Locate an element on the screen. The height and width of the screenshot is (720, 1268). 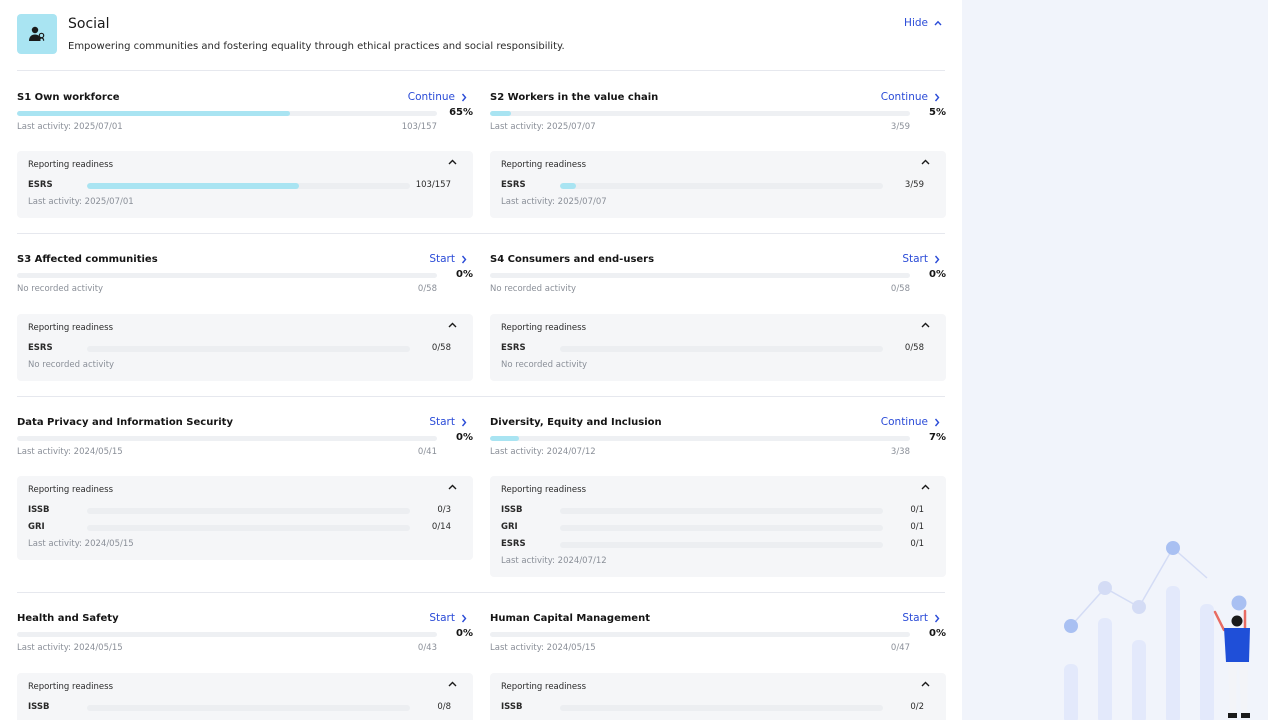
framework-row: GRI 0/14 is located at coordinates (245, 528).